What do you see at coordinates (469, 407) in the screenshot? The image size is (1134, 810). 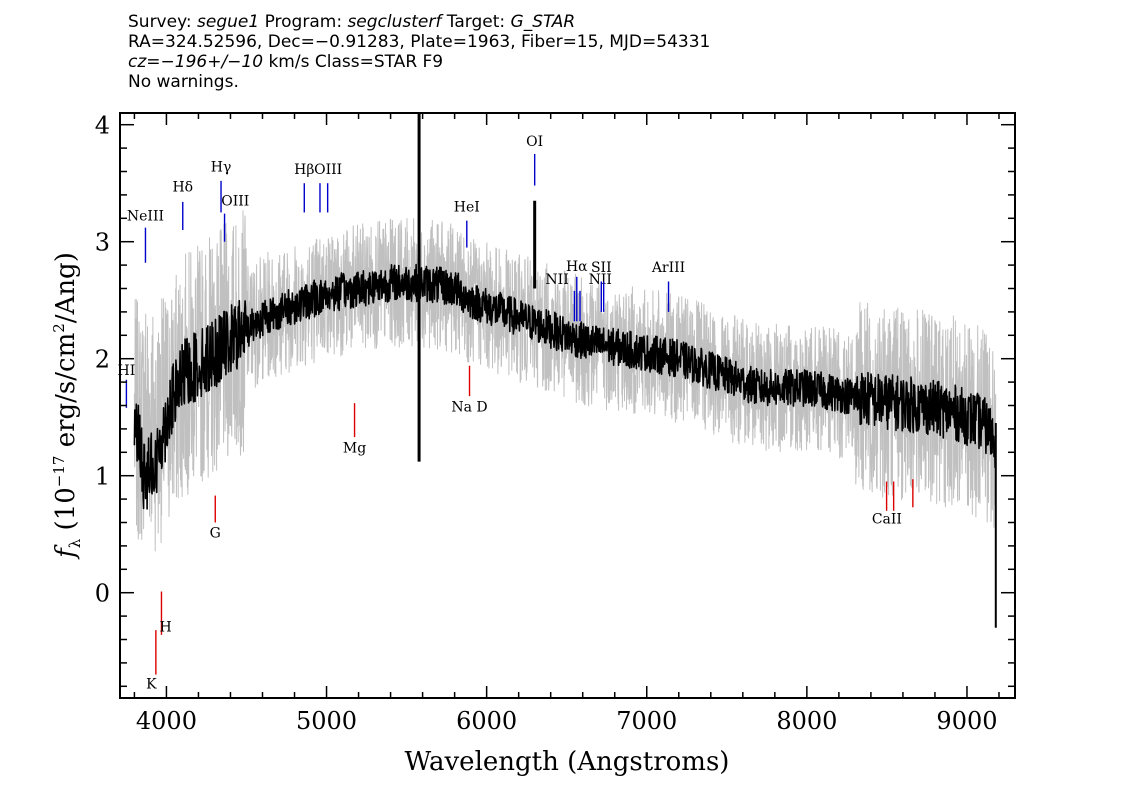 I see `absorption-line-label: Na D` at bounding box center [469, 407].